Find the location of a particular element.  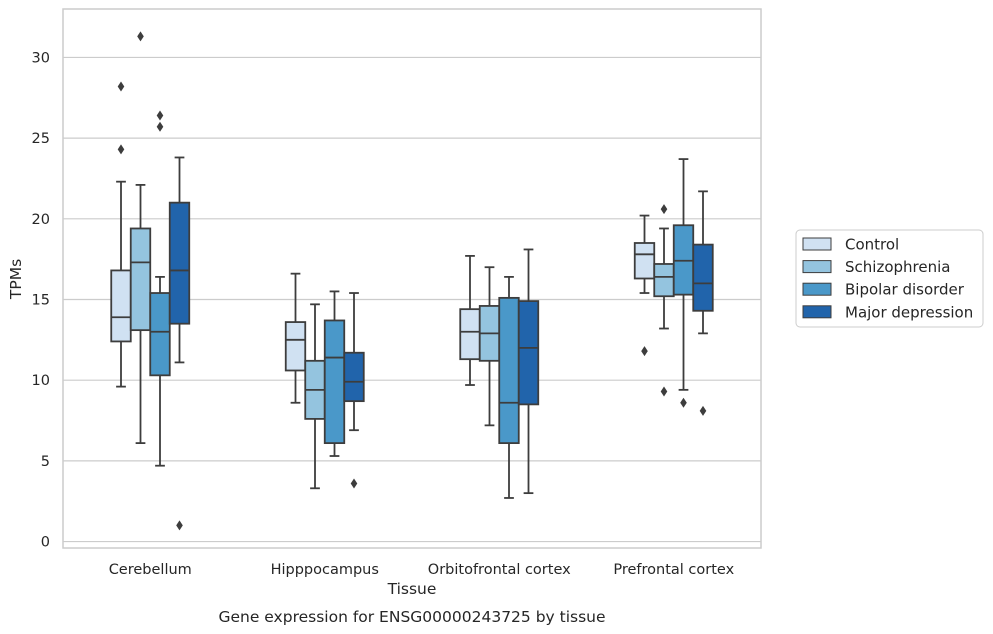

x-tick-label: Cerebellum is located at coordinates (150, 570).